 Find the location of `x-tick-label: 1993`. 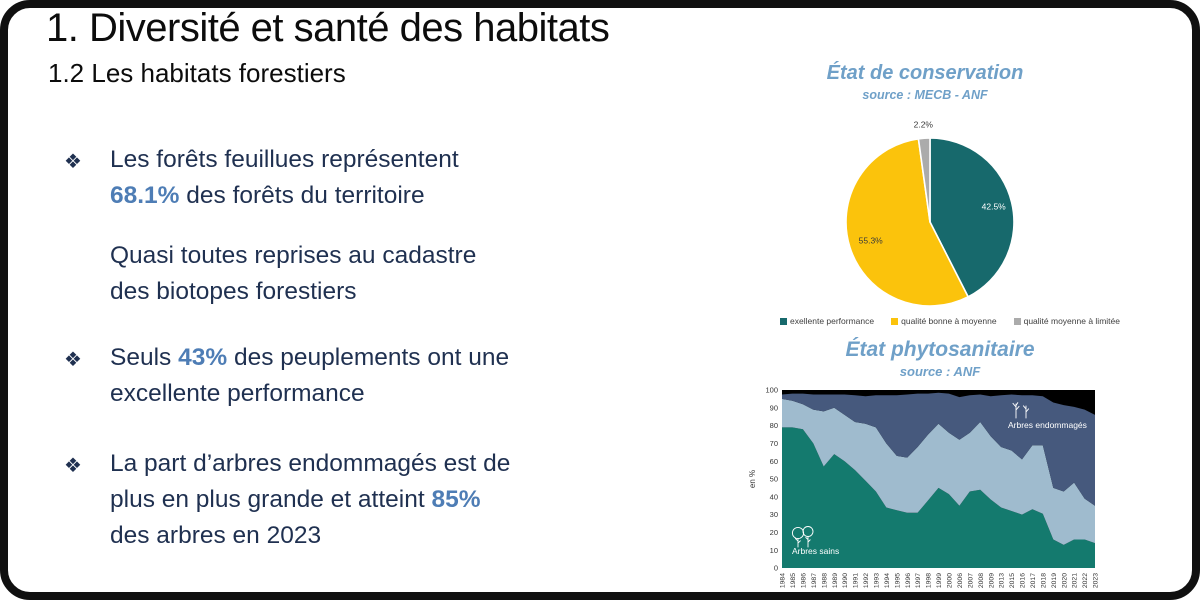

x-tick-label: 1993 is located at coordinates (877, 580).